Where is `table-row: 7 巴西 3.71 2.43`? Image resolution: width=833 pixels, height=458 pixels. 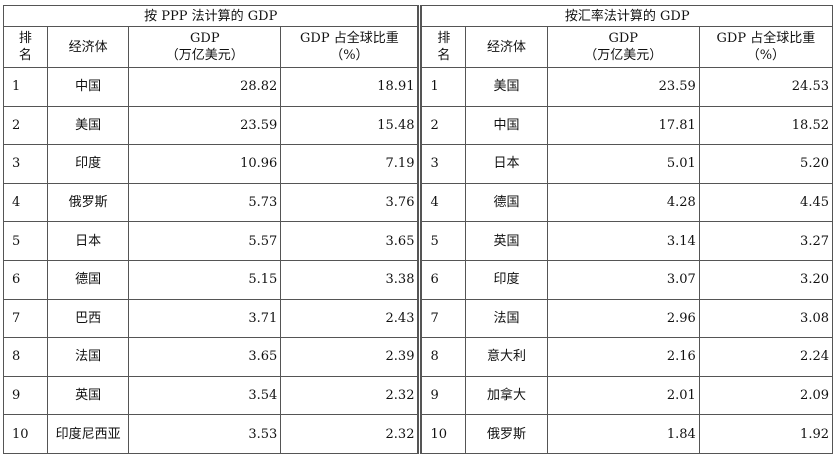 table-row: 7 巴西 3.71 2.43 is located at coordinates (211, 318).